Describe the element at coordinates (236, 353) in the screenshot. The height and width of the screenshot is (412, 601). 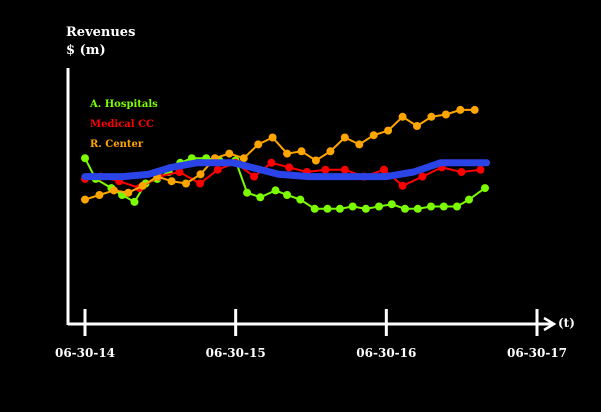
I see `x-tick-label: 06-30-15` at that location.